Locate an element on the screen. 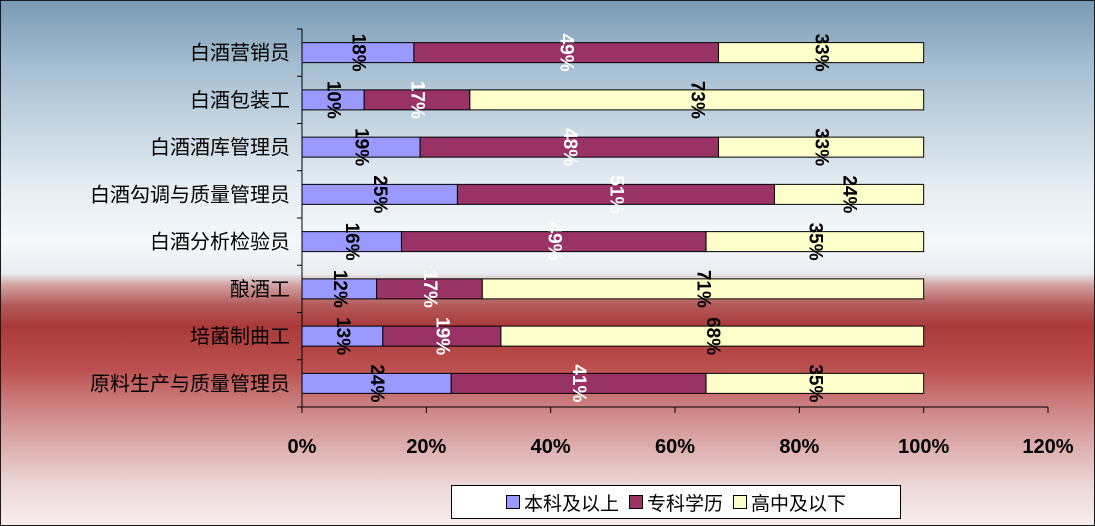  data-label: 51% is located at coordinates (615, 194).